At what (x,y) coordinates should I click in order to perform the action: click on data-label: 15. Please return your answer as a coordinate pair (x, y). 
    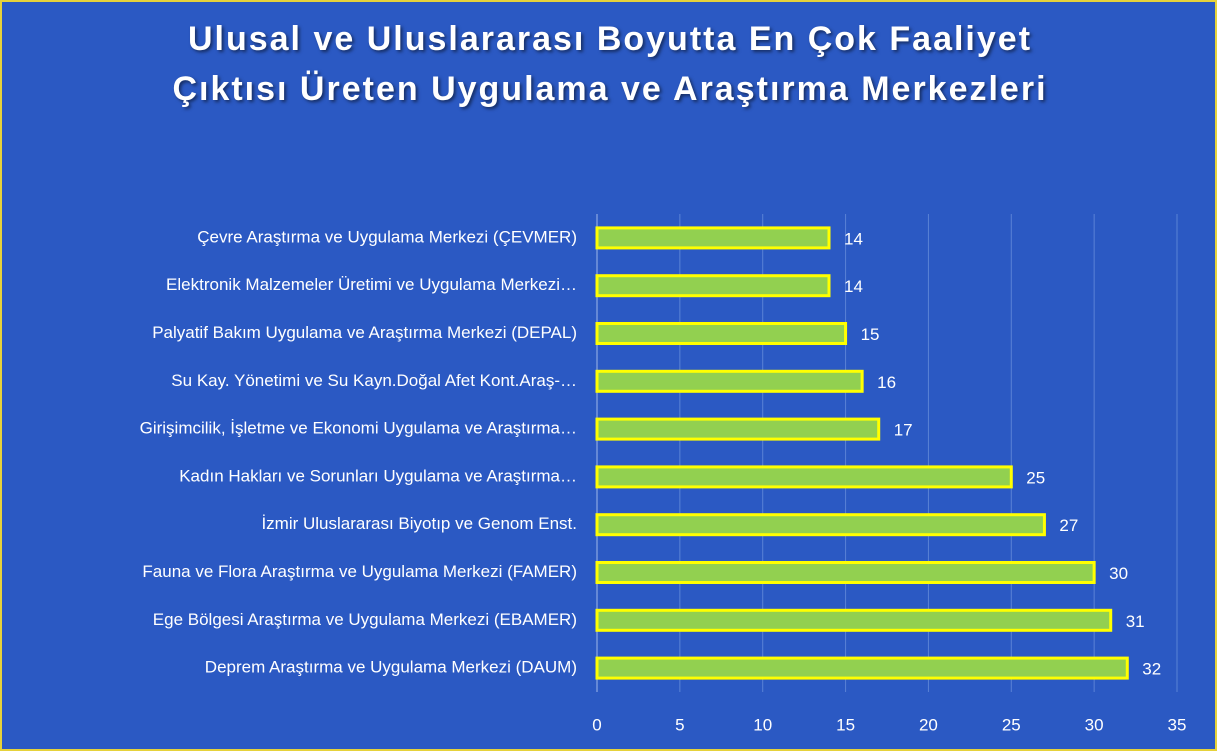
    Looking at the image, I should click on (870, 334).